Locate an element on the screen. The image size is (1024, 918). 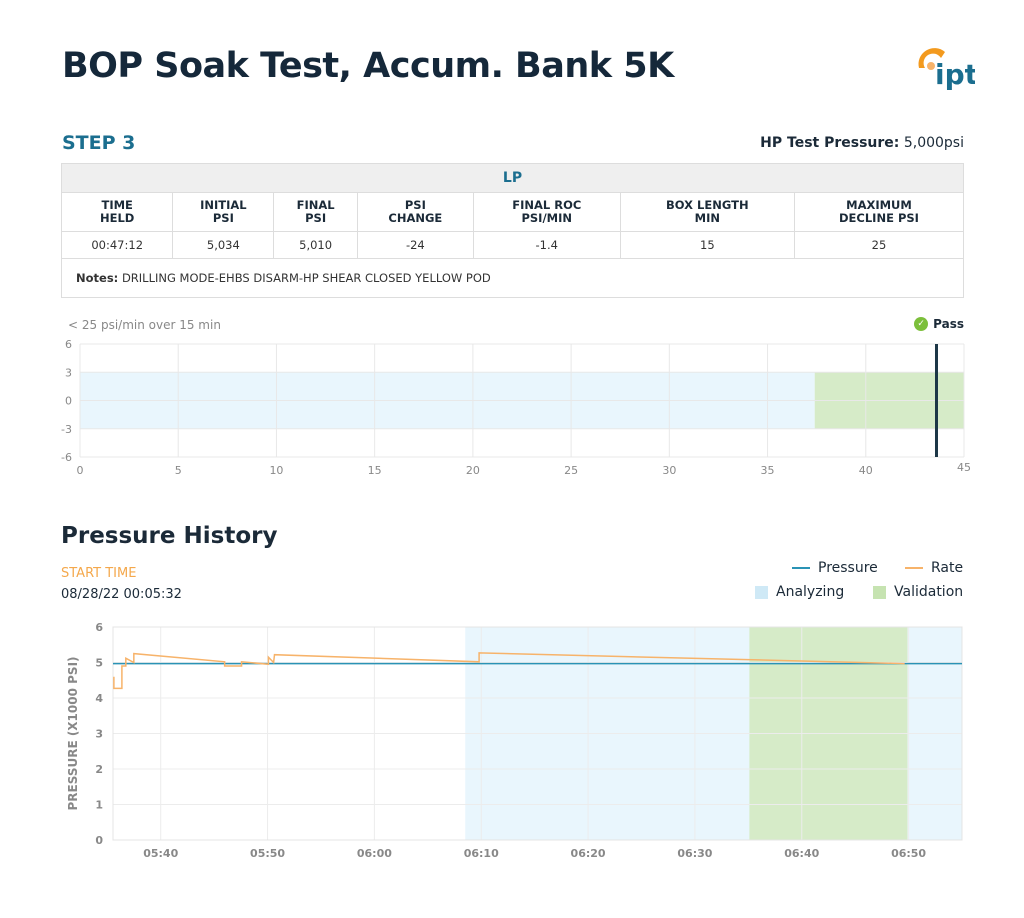
validation-swatch is located at coordinates (879, 592).